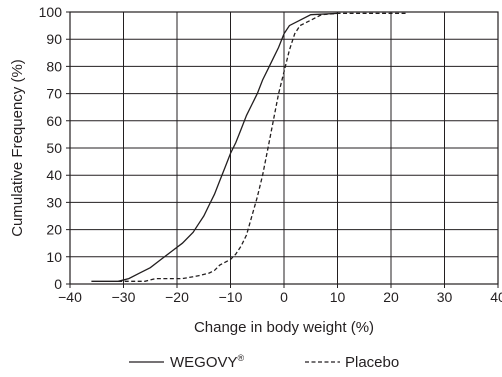  Describe the element at coordinates (17, 148) in the screenshot. I see `y-axis-title: Cumulative Frequency (%)` at that location.